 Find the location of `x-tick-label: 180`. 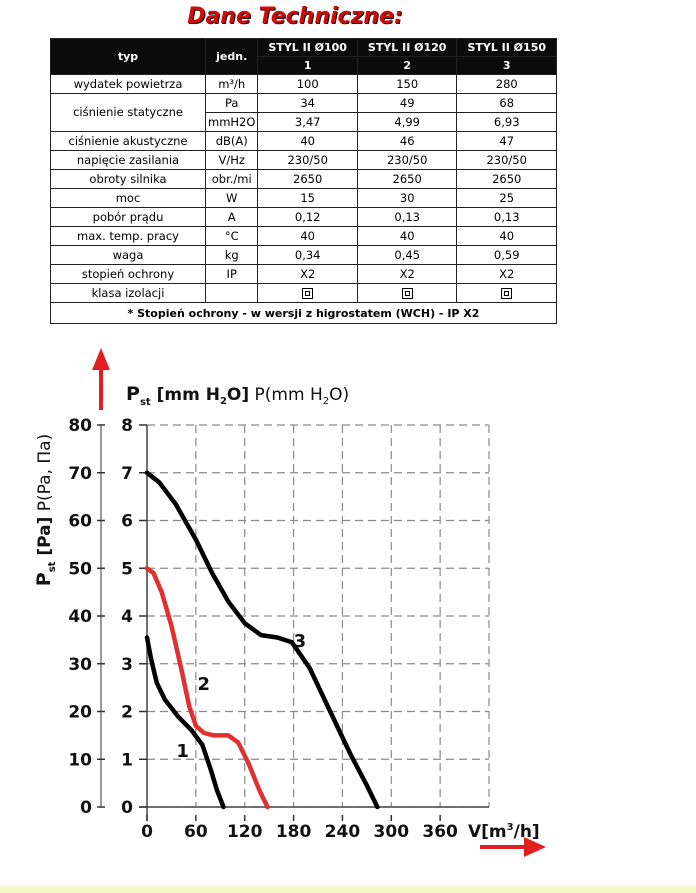

x-tick-label: 180 is located at coordinates (294, 832).